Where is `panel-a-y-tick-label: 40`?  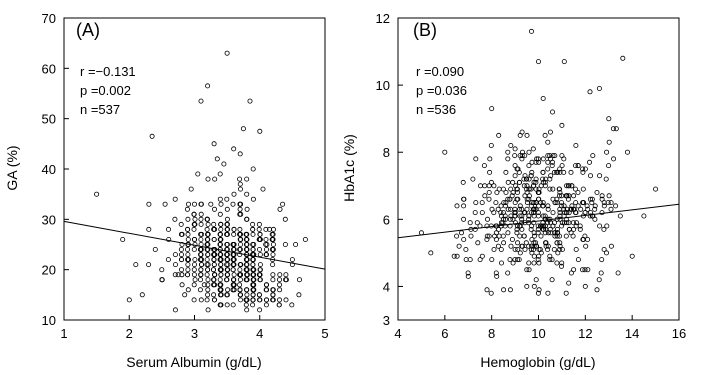 panel-a-y-tick-label: 40 is located at coordinates (49, 169).